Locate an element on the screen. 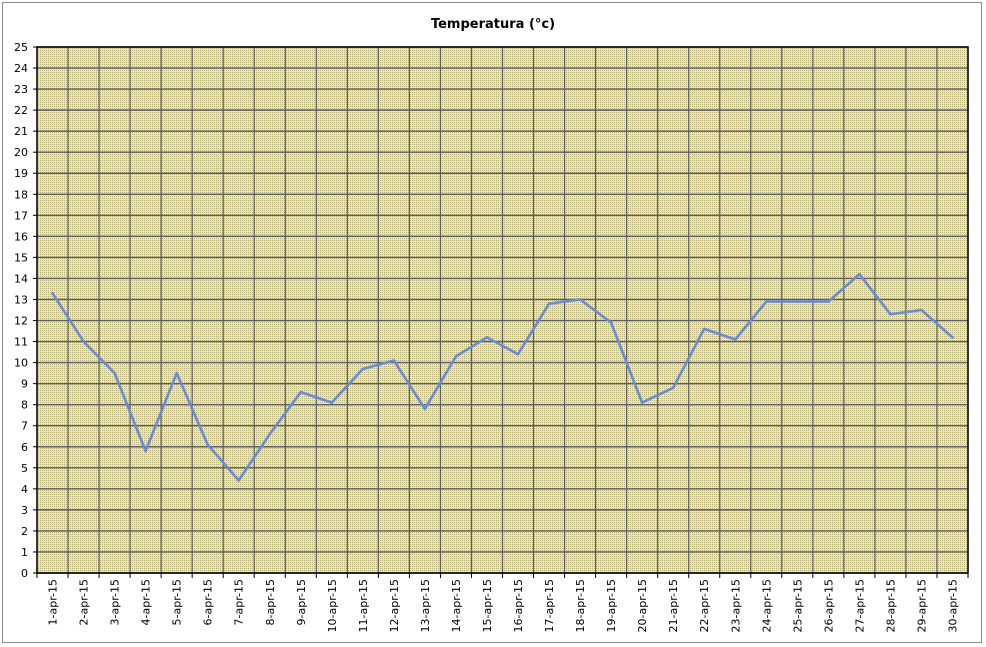 This screenshot has width=986, height=647. y-tick-label: 19 is located at coordinates (21, 173).